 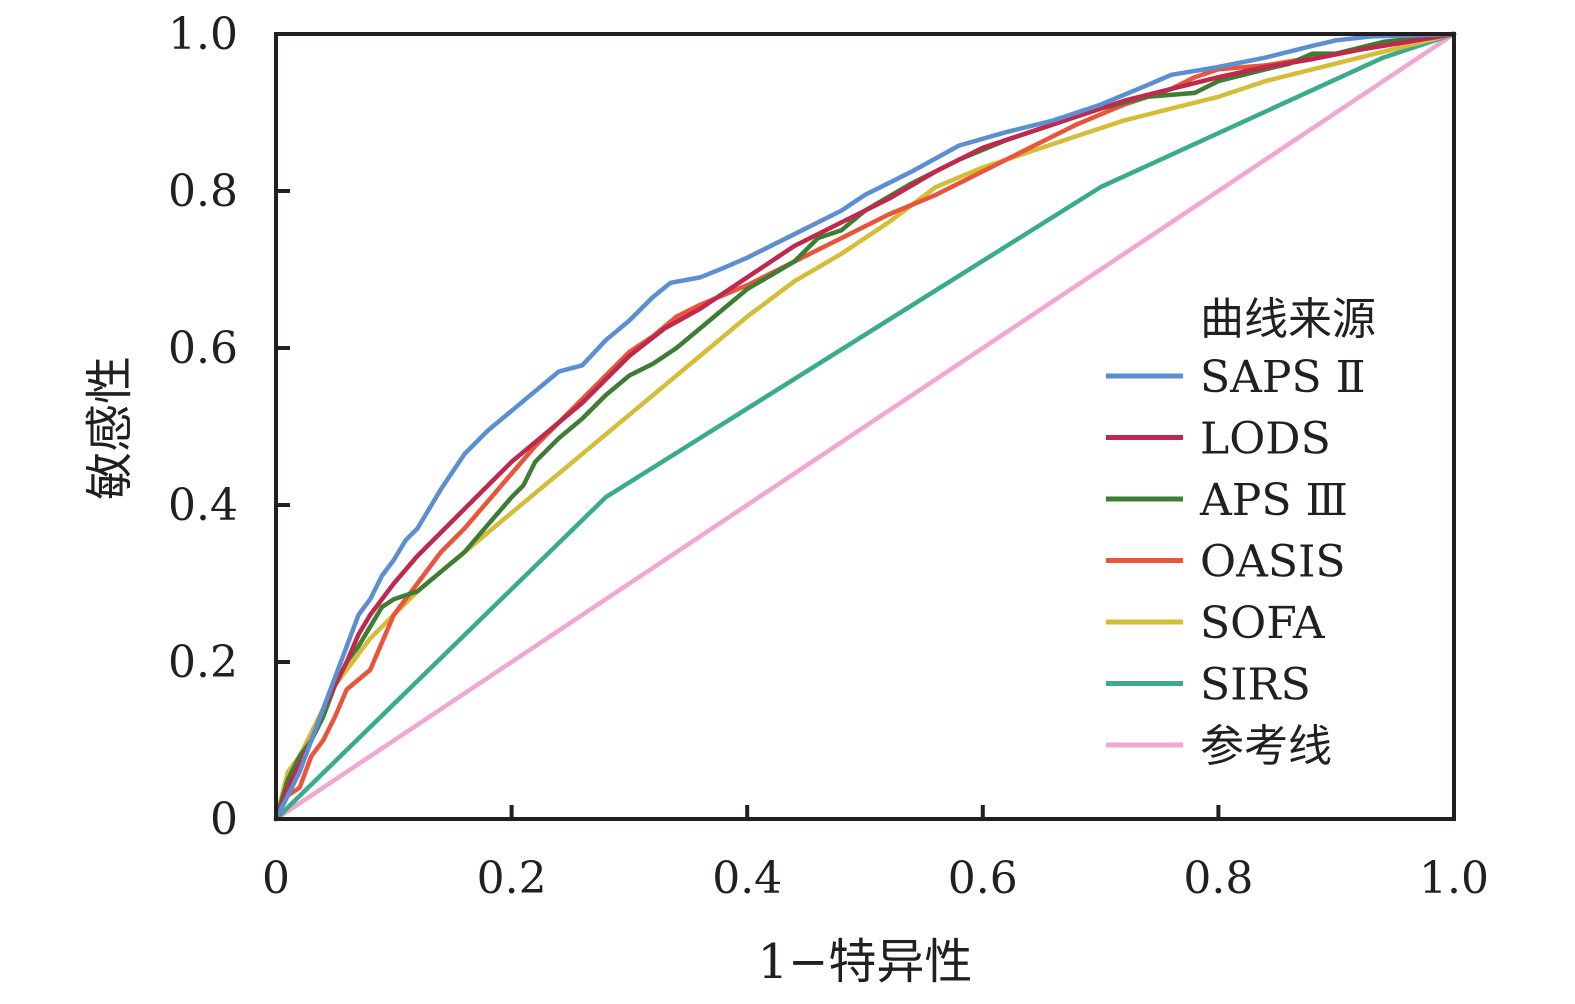 I want to click on x-tick-label: 0, so click(x=276, y=878).